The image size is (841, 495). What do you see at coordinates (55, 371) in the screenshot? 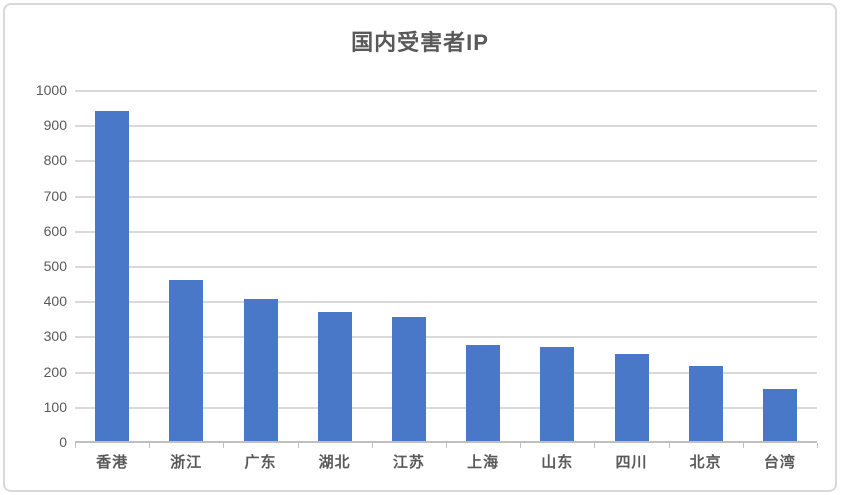
I see `y-tick-label: 200` at bounding box center [55, 371].